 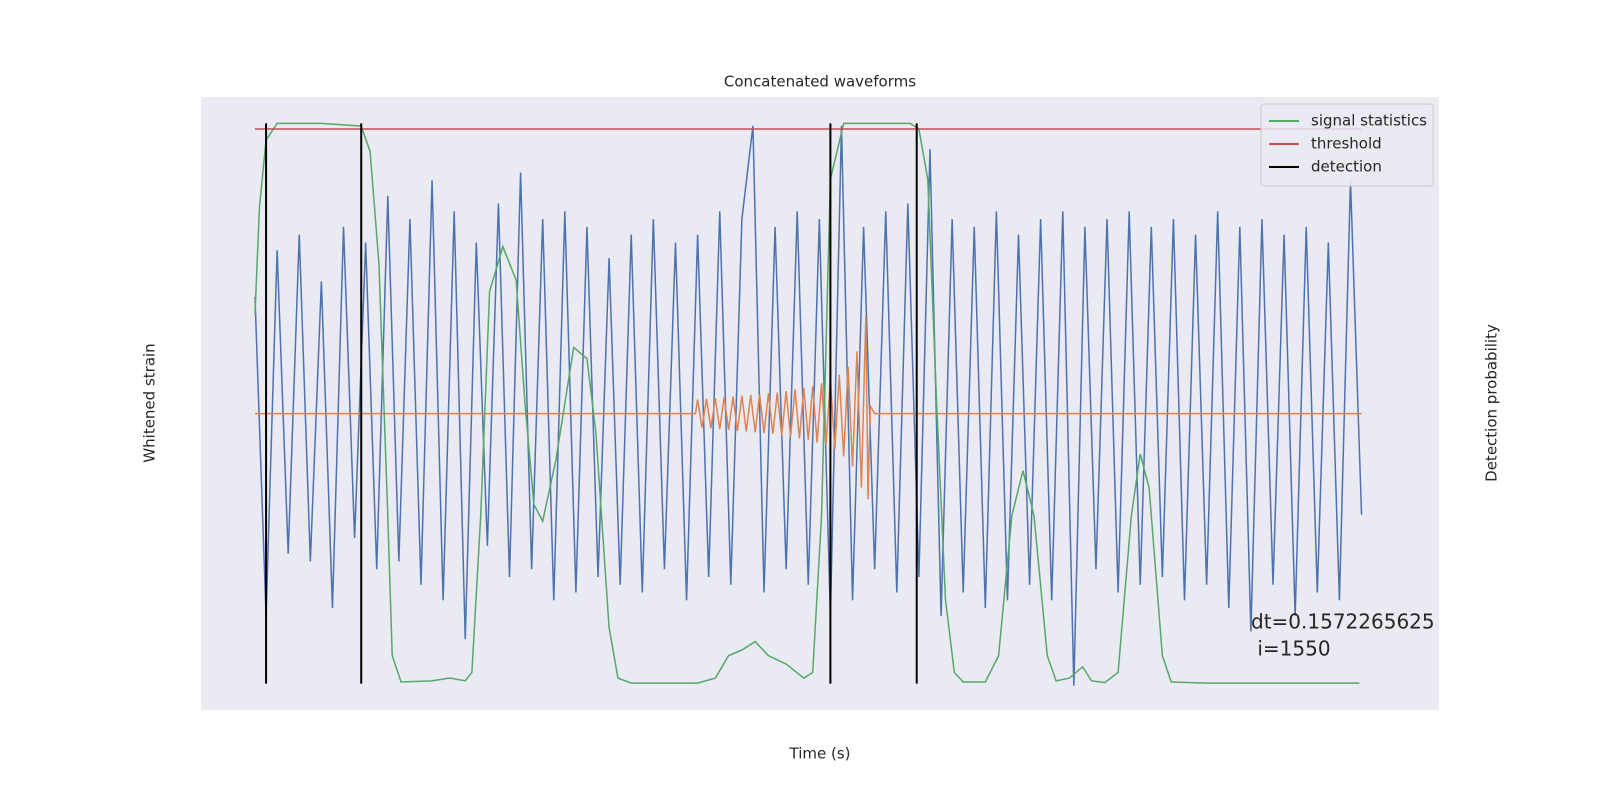 What do you see at coordinates (1343, 622) in the screenshot?
I see `annotation: dt=0.1572265625` at bounding box center [1343, 622].